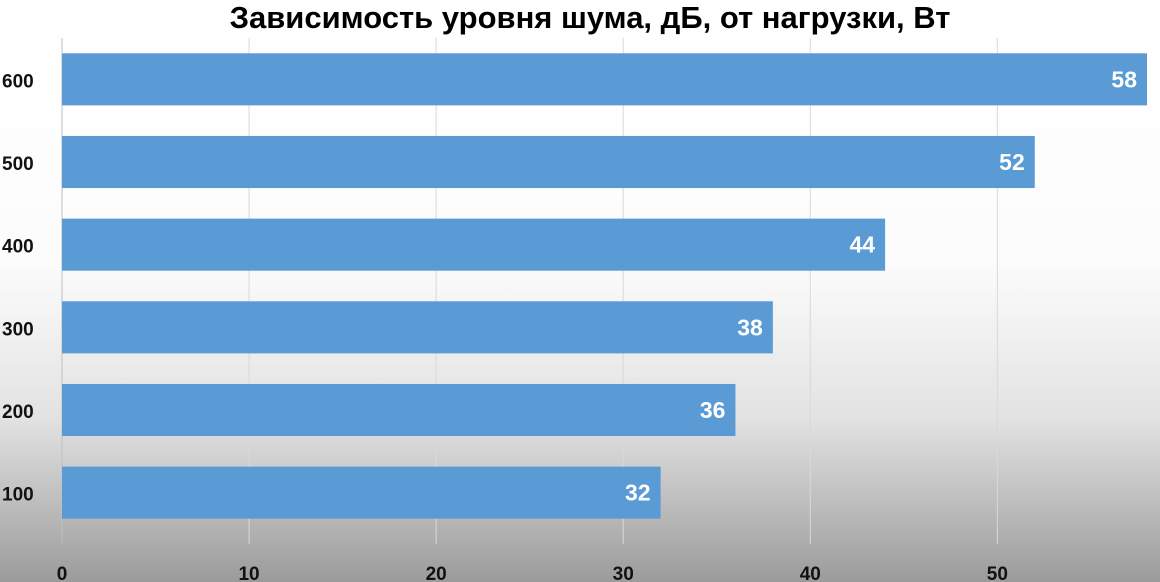 The width and height of the screenshot is (1160, 582). Describe the element at coordinates (638, 493) in the screenshot. I see `data-label: 32` at that location.